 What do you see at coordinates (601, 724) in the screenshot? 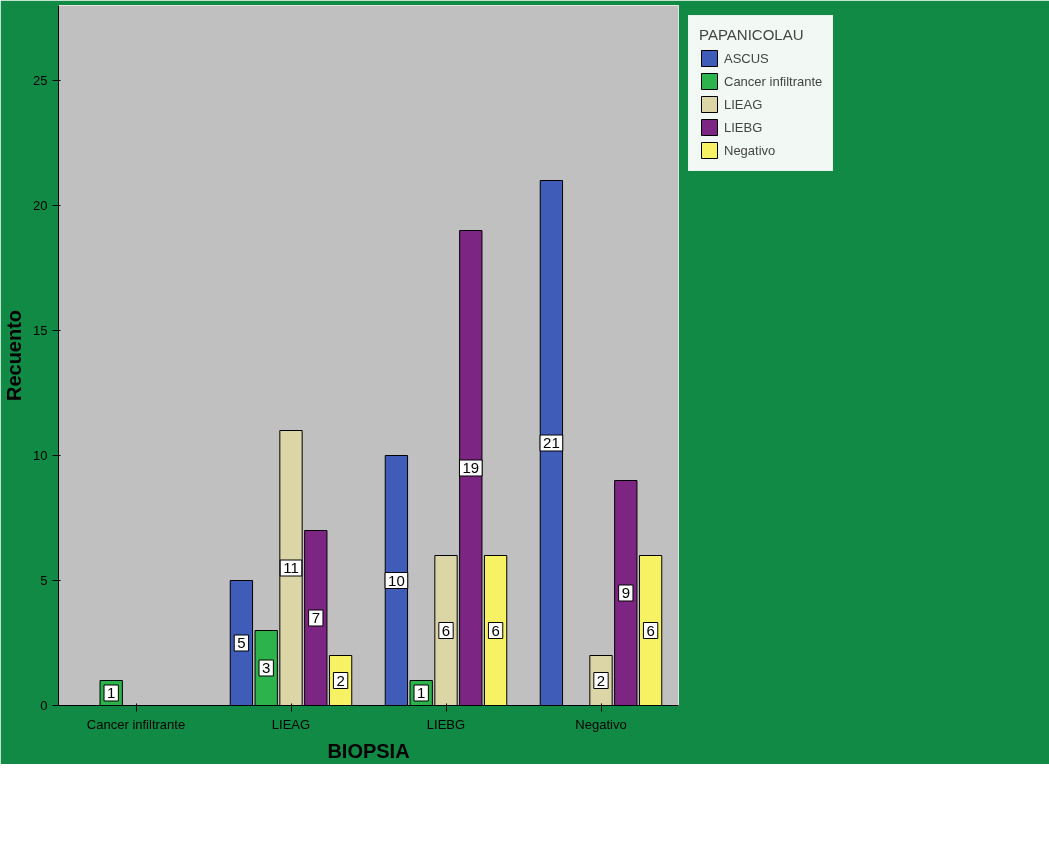
I see `x-tick-label: Negativo` at bounding box center [601, 724].